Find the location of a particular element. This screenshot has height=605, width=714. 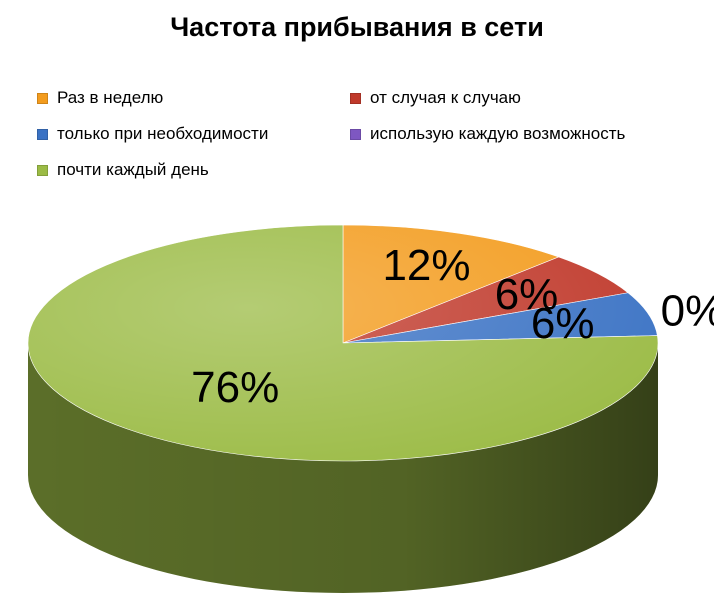

chart-title: Частота прибывания в сети is located at coordinates (357, 27).